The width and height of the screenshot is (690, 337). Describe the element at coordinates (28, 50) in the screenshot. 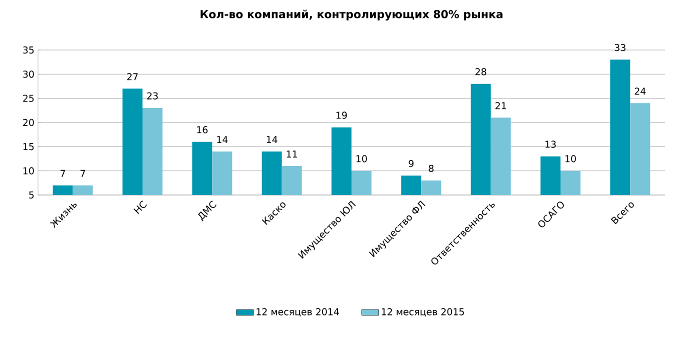

I see `y-tick-label: 35` at that location.